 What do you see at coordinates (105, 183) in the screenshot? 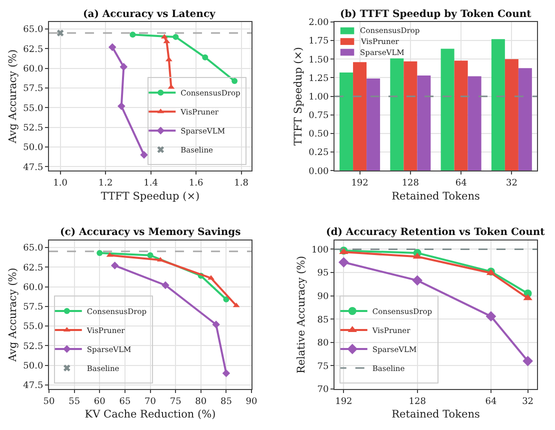
I see `x-tick-label: 1.2` at bounding box center [105, 183].